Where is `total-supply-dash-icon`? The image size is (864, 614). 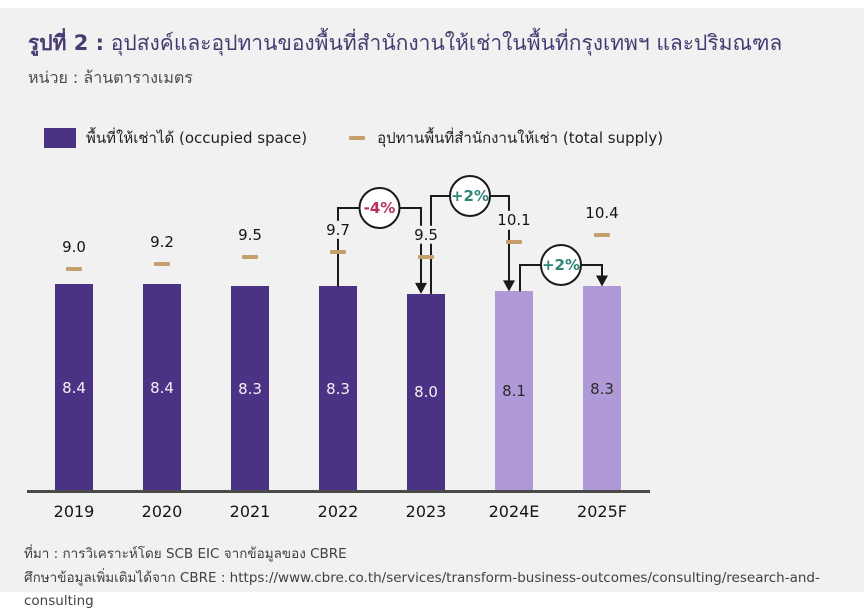 total-supply-dash-icon is located at coordinates (357, 138).